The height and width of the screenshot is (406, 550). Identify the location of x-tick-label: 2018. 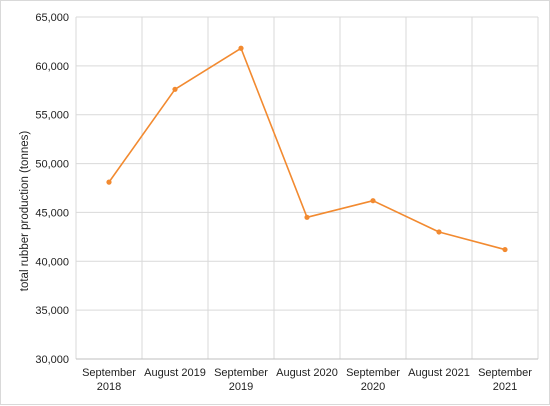
(109, 387).